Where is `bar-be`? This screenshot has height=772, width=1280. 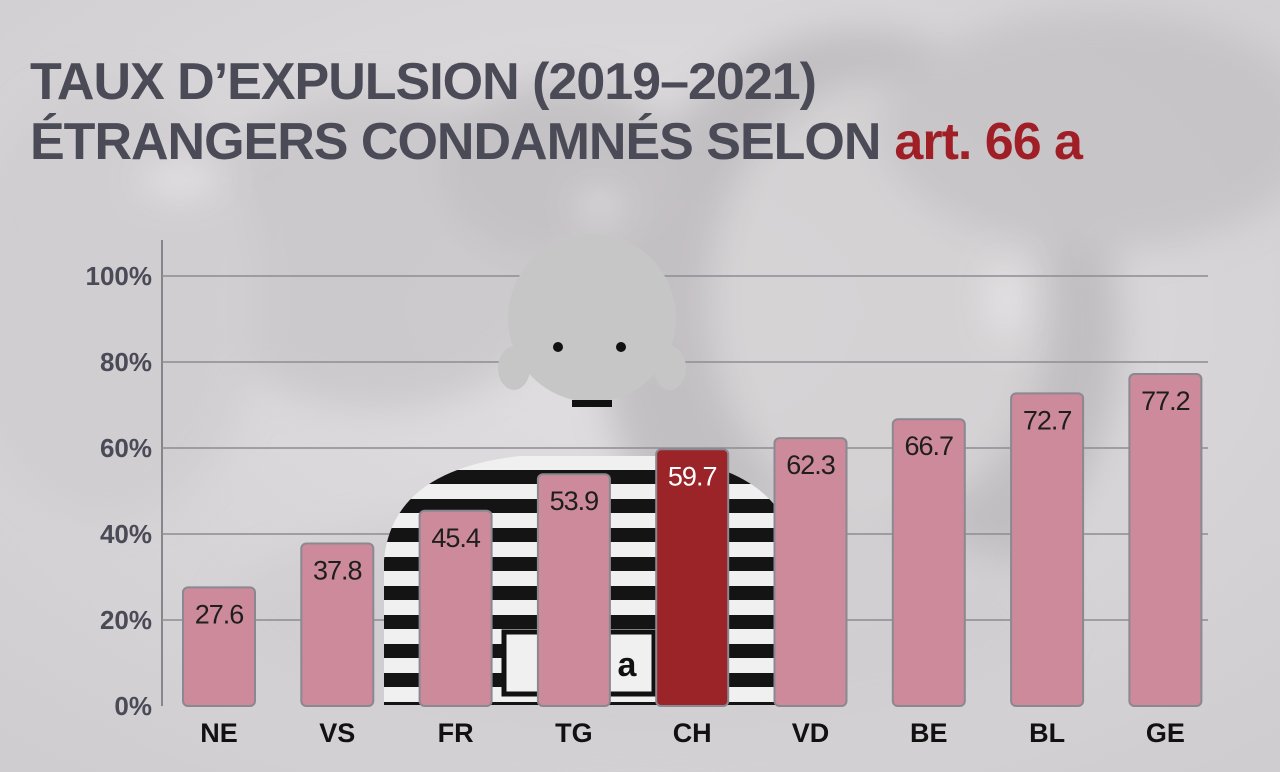 bar-be is located at coordinates (928, 562).